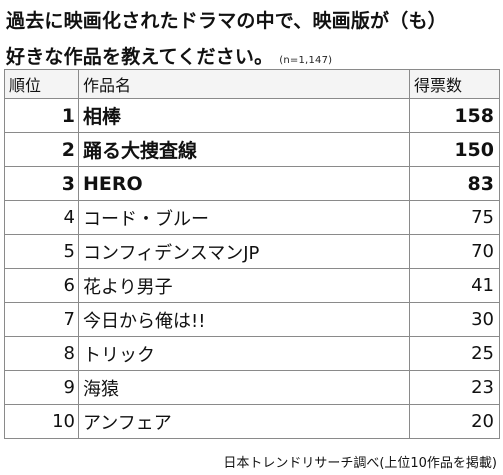 This screenshot has height=475, width=503. I want to click on rank-cell: 8, so click(41, 353).